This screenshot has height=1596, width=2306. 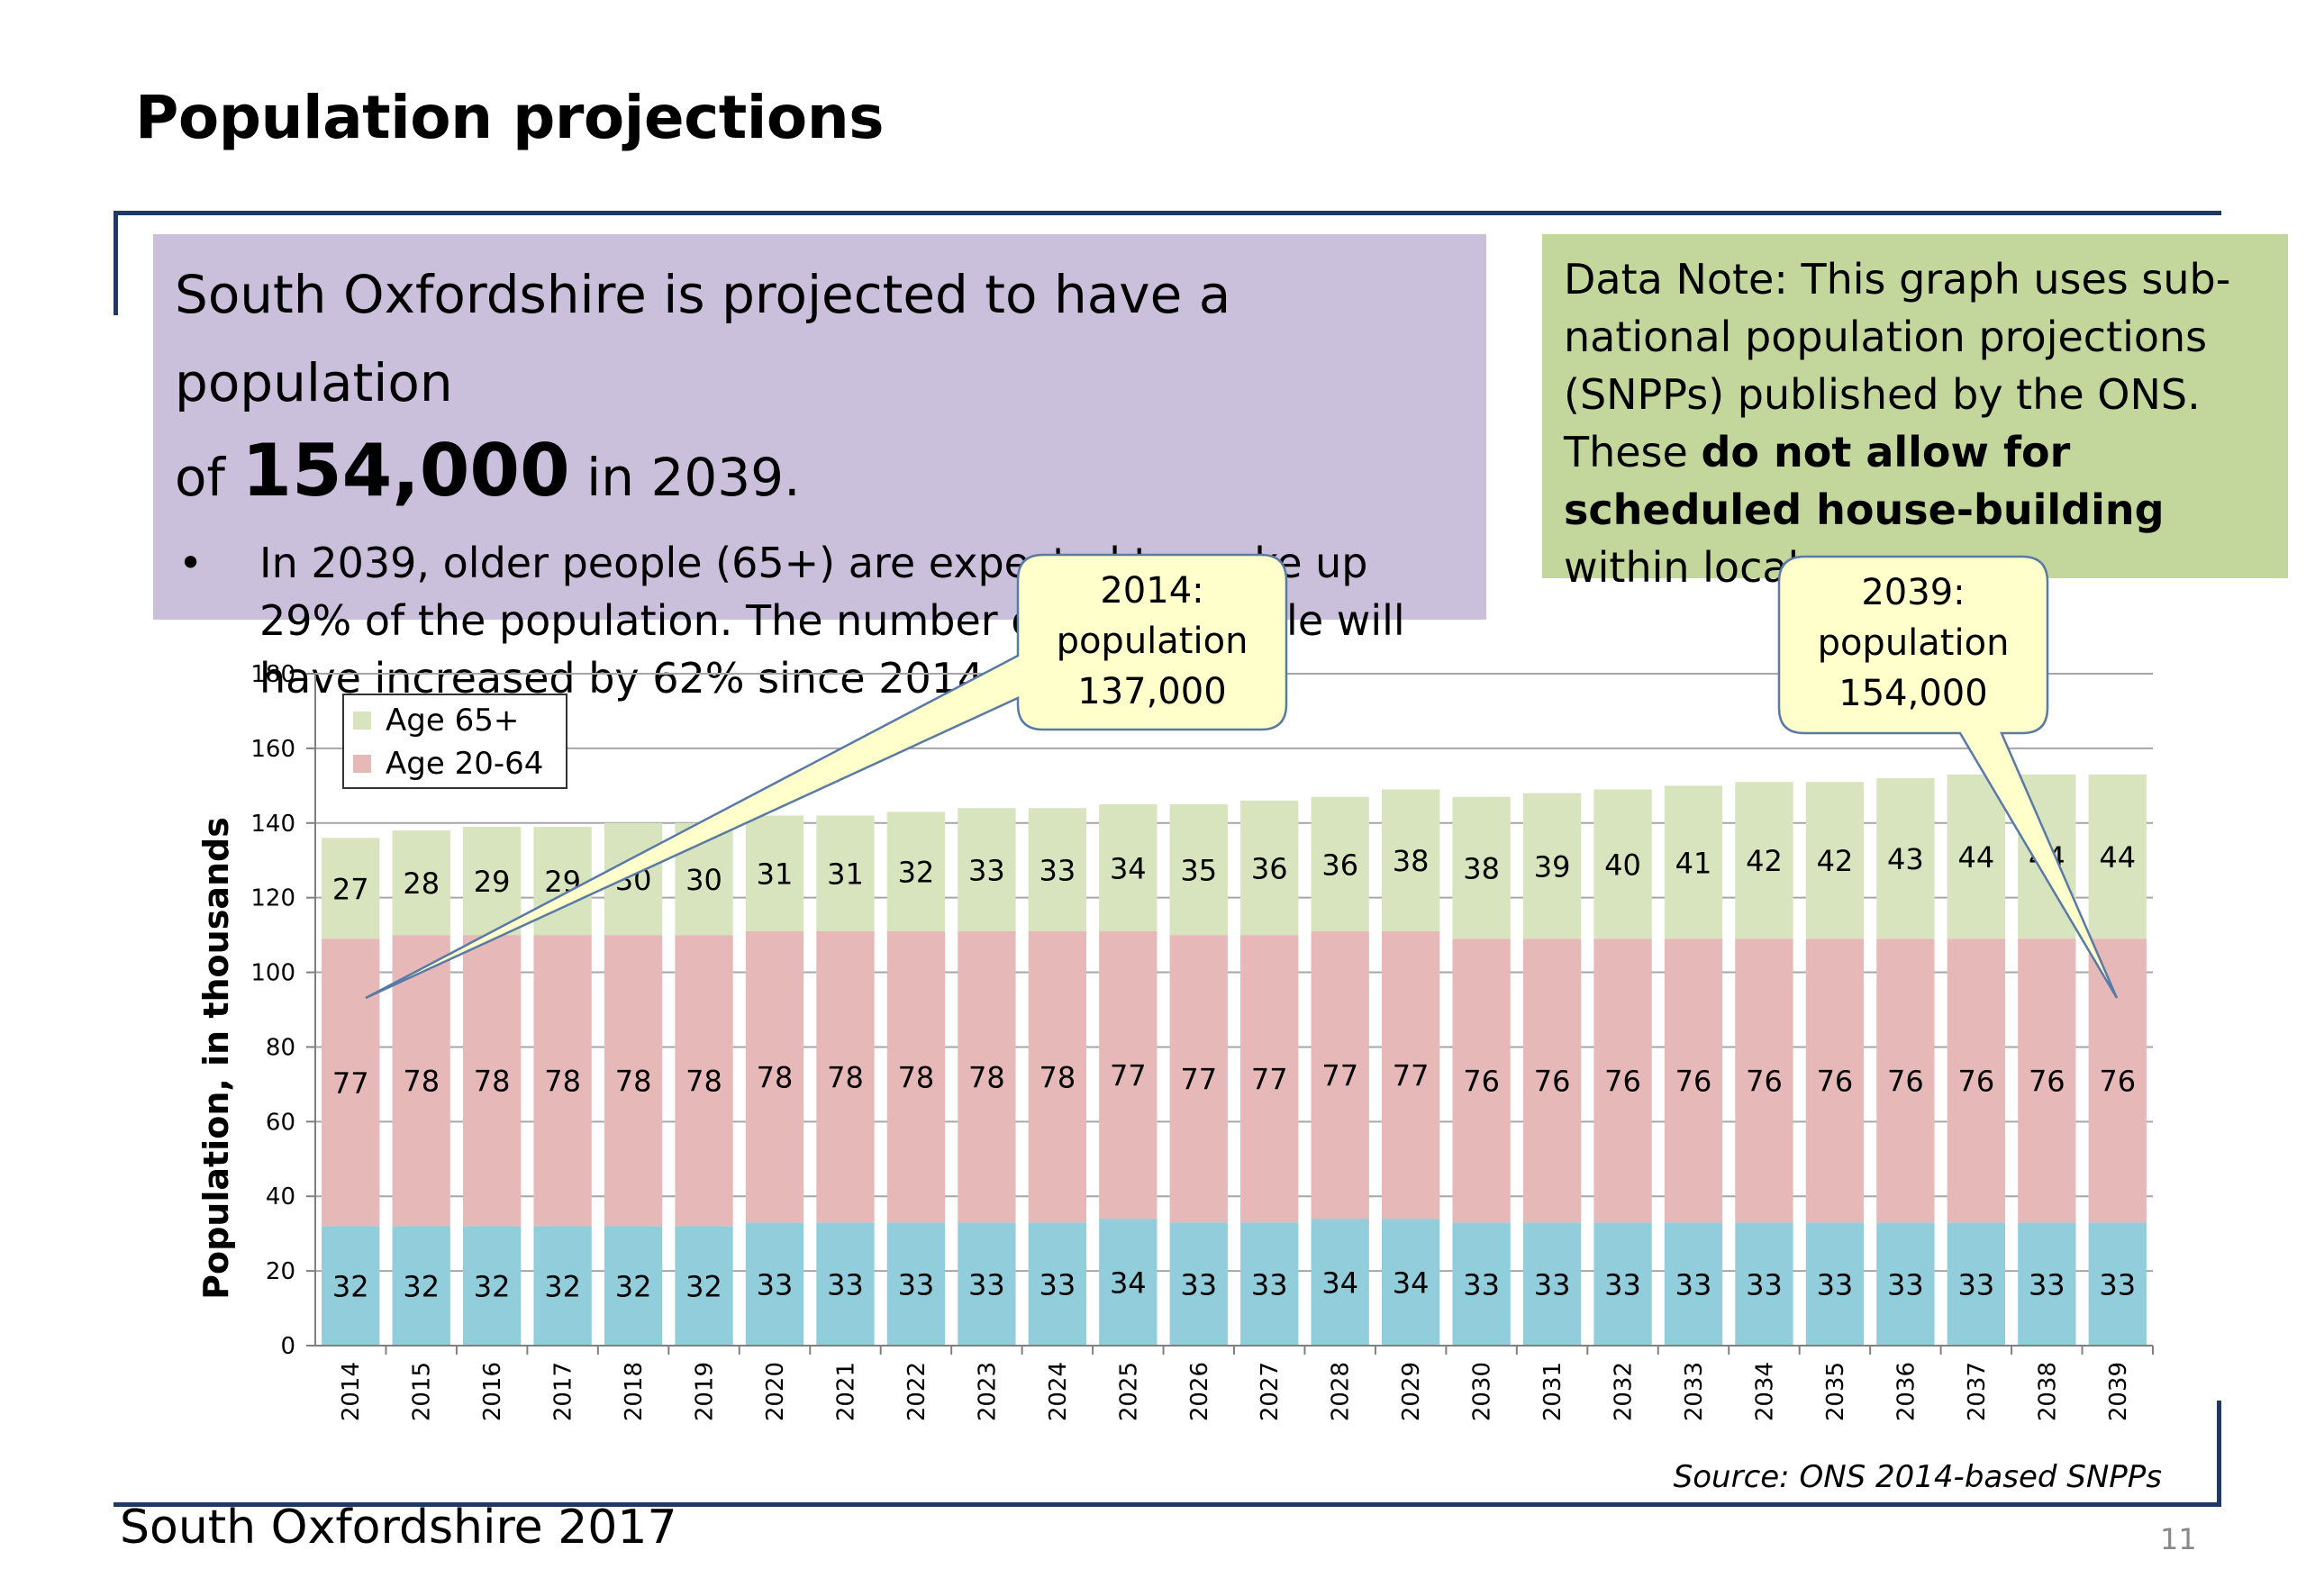 I want to click on bar-age-0-19-2021, so click(x=845, y=1284).